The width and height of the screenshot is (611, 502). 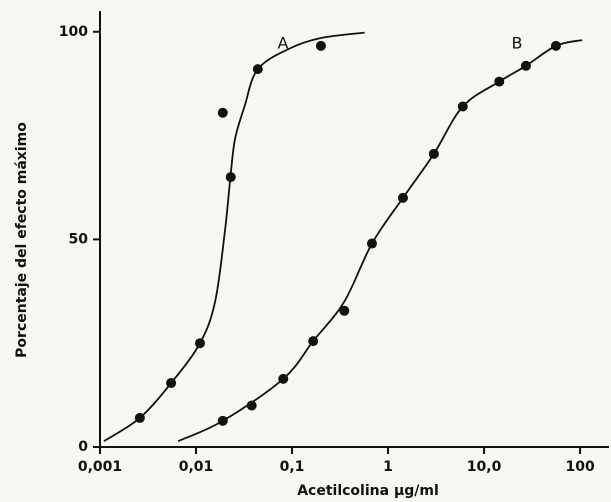 I want to click on y-tick-label: 0, so click(x=83, y=447).